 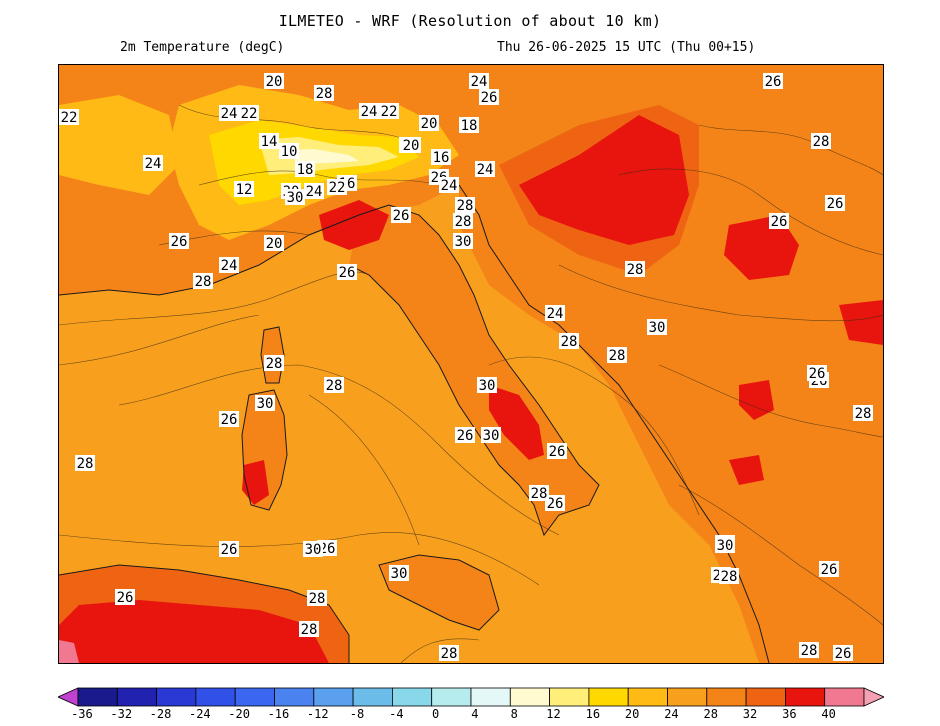 What do you see at coordinates (269, 142) in the screenshot?
I see `contour-label: 14` at bounding box center [269, 142].